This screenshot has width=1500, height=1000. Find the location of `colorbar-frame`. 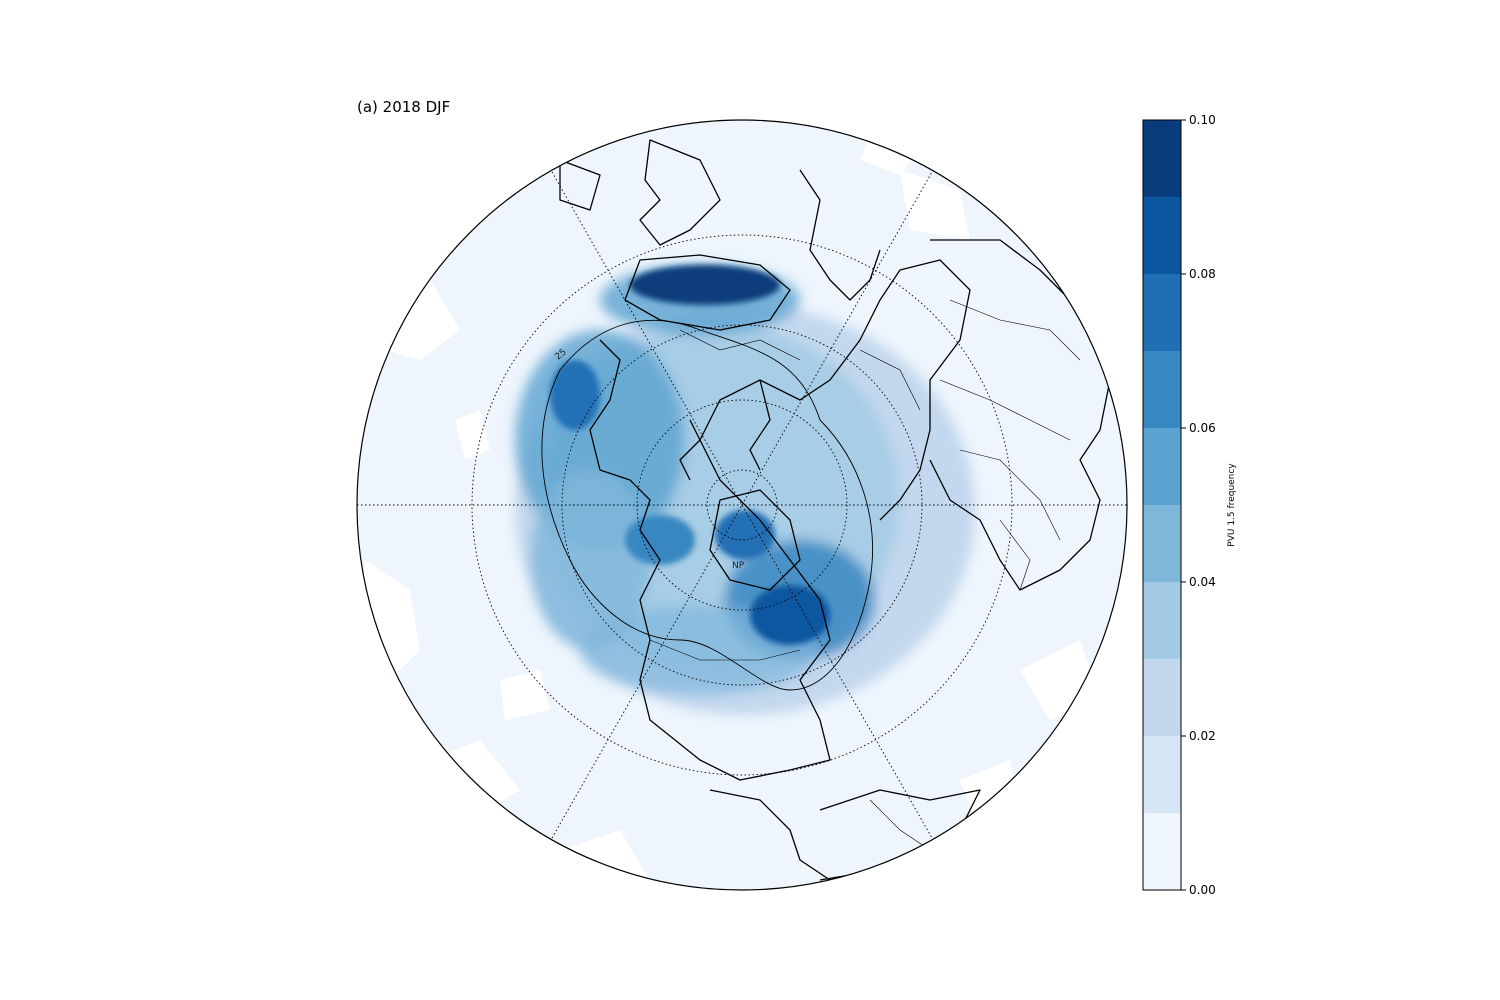

colorbar-frame is located at coordinates (1162, 505).